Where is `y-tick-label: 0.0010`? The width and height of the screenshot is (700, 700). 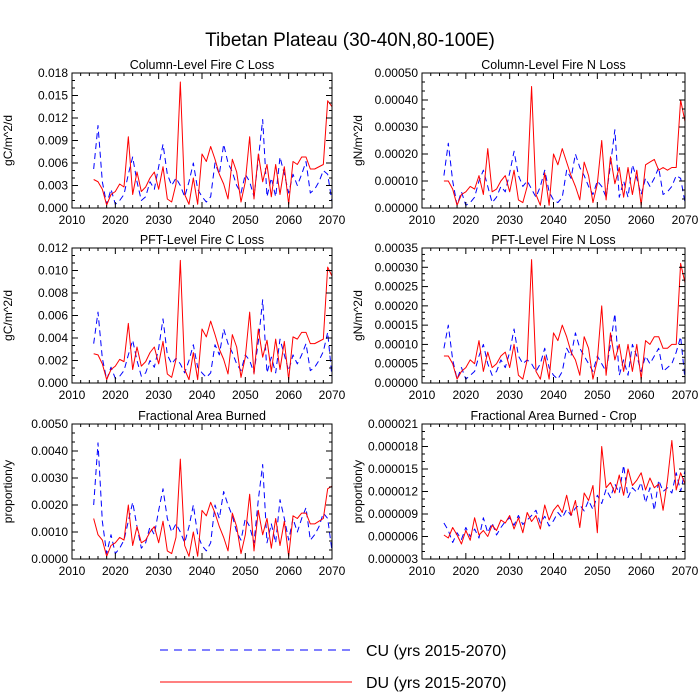 y-tick-label: 0.0010 is located at coordinates (49, 532).